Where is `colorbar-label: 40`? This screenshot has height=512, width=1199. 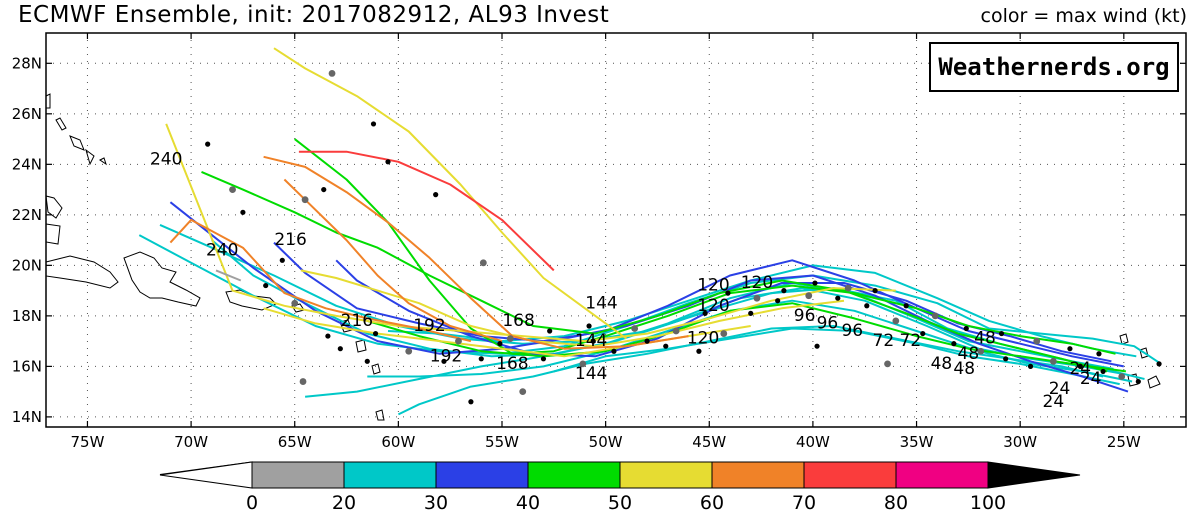 colorbar-label: 40 is located at coordinates (528, 502).